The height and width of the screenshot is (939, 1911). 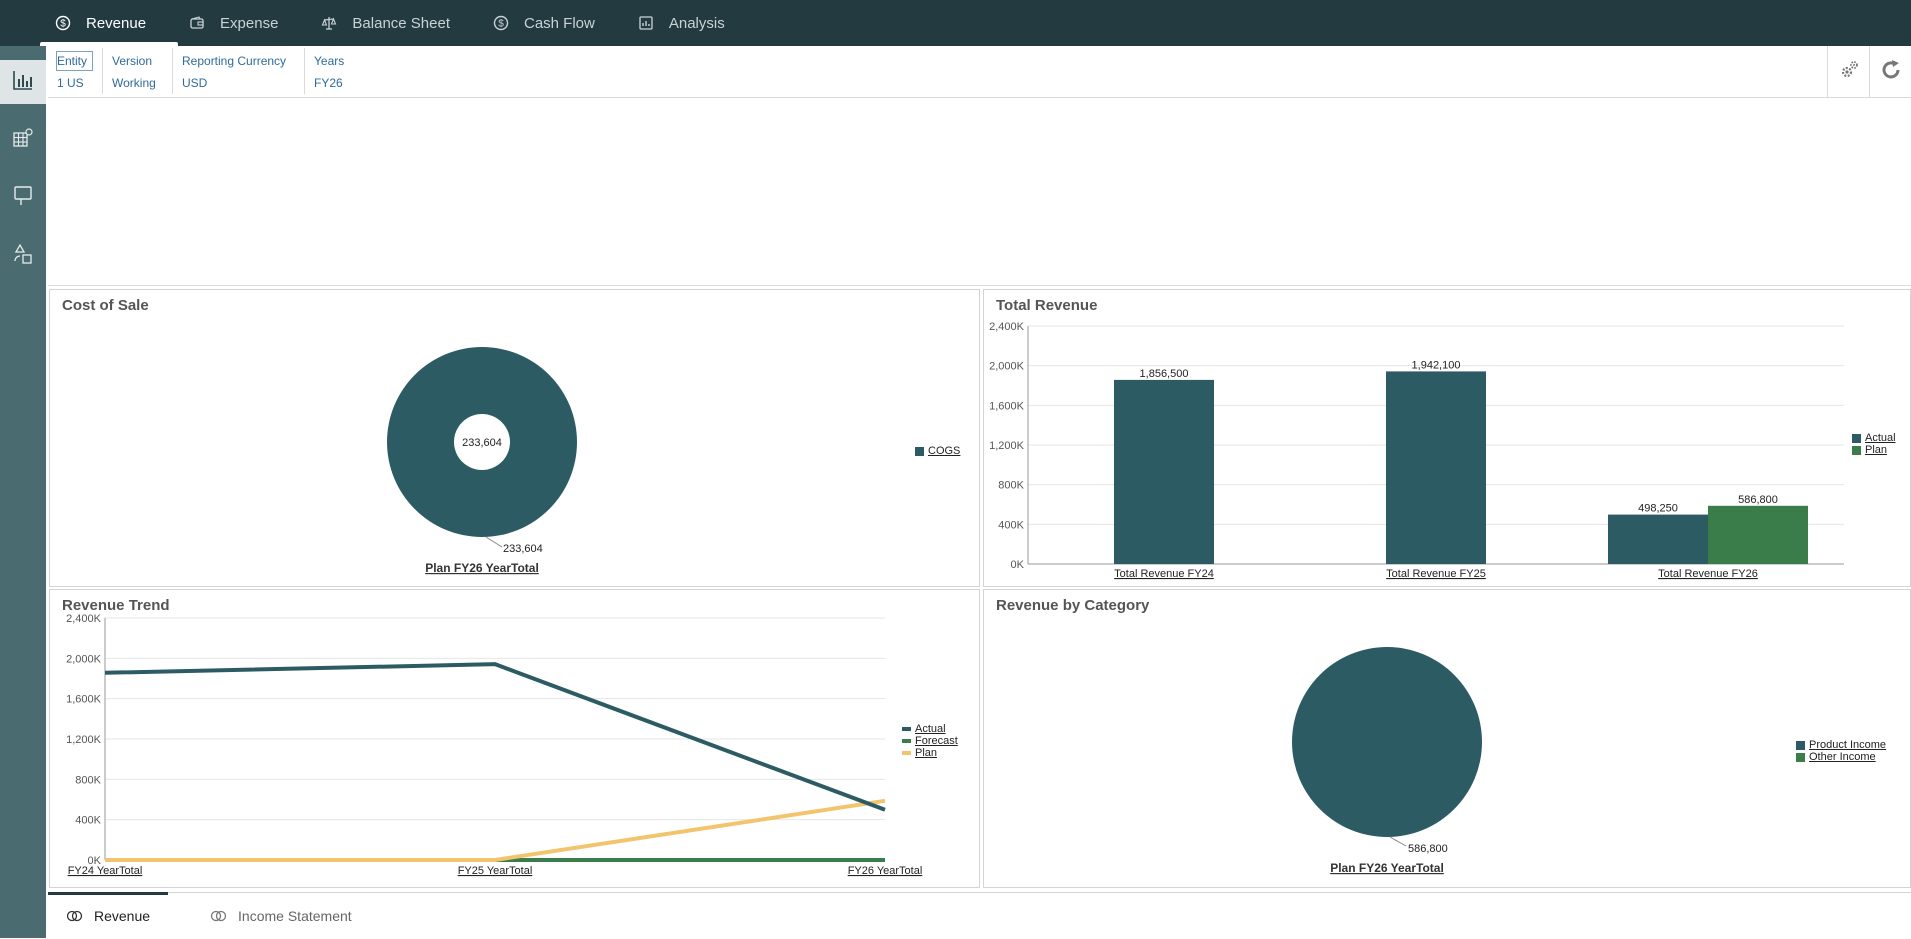 I want to click on data-label: 1,942,100, so click(x=1436, y=365).